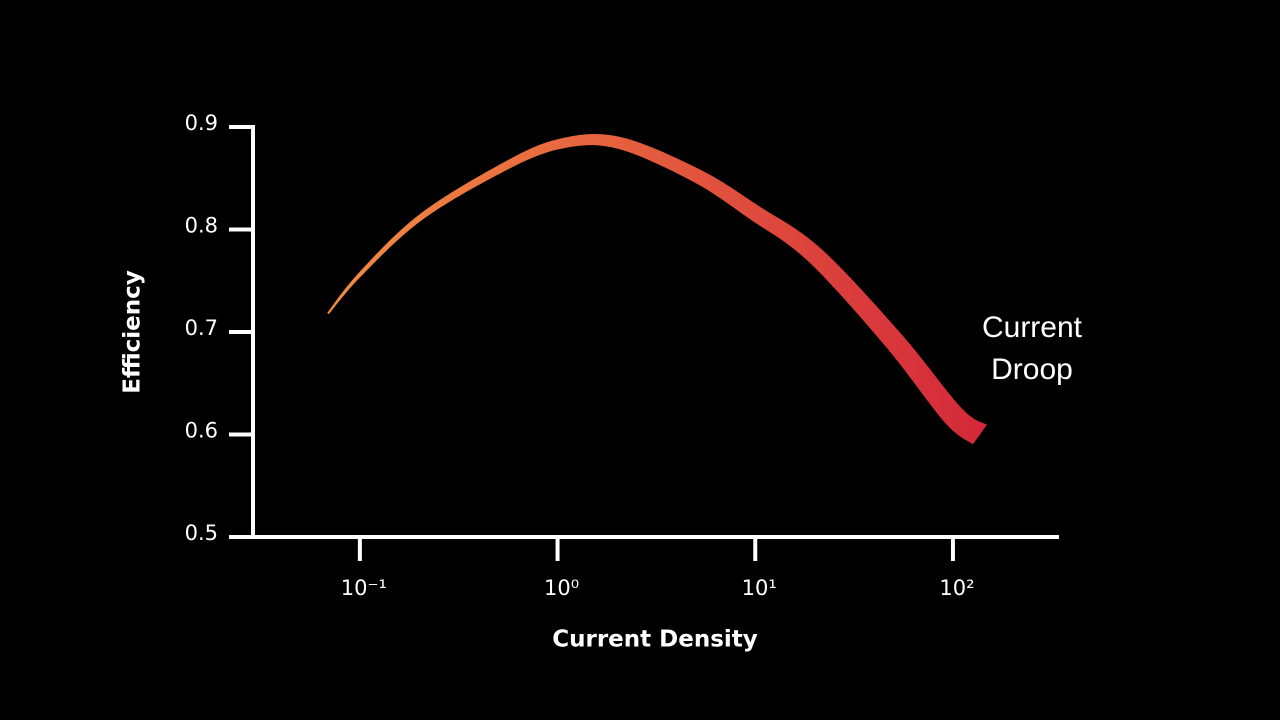  I want to click on y-tick-label: 0.6, so click(201, 431).